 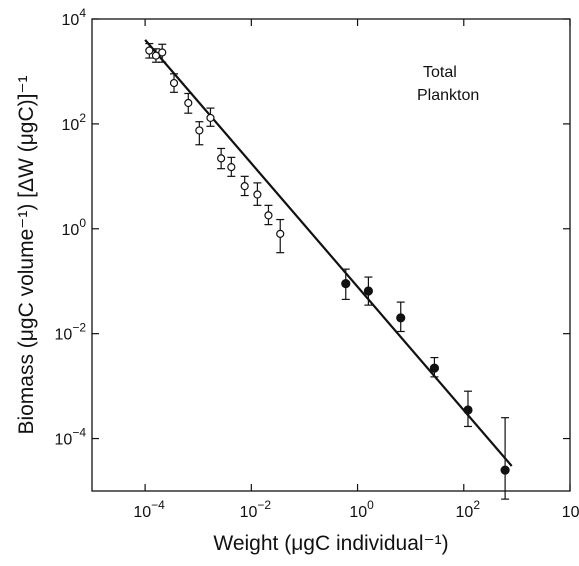 What do you see at coordinates (149, 509) in the screenshot?
I see `x-tick-label: 10⁻⁴` at bounding box center [149, 509].